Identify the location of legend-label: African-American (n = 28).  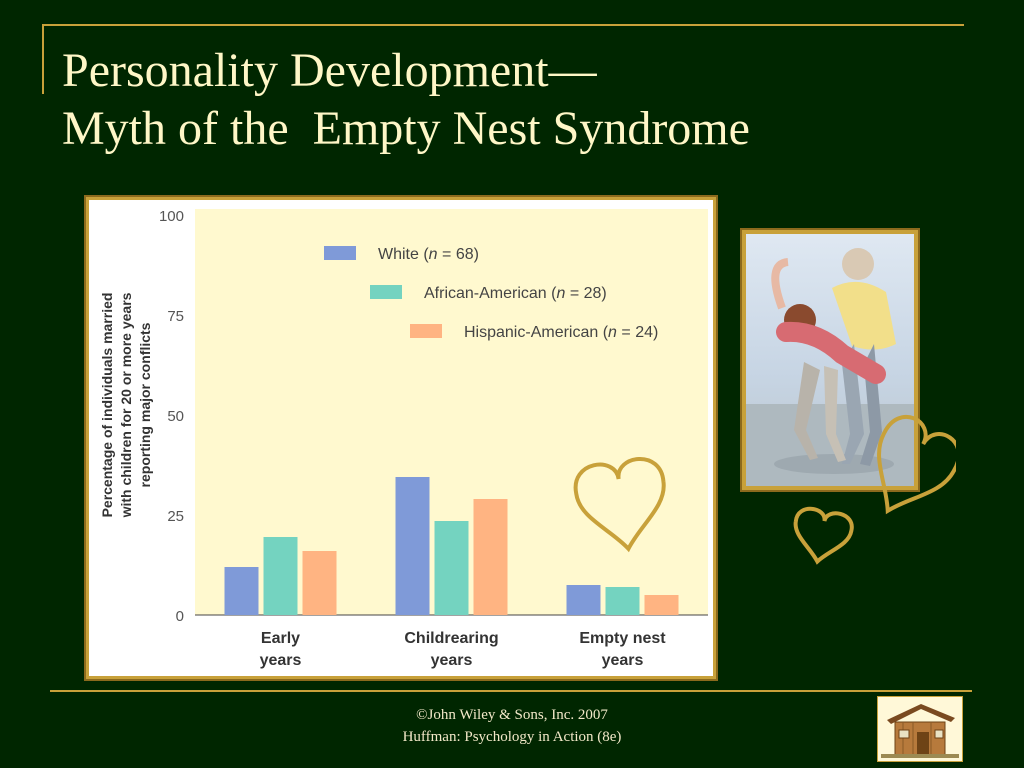
(515, 293).